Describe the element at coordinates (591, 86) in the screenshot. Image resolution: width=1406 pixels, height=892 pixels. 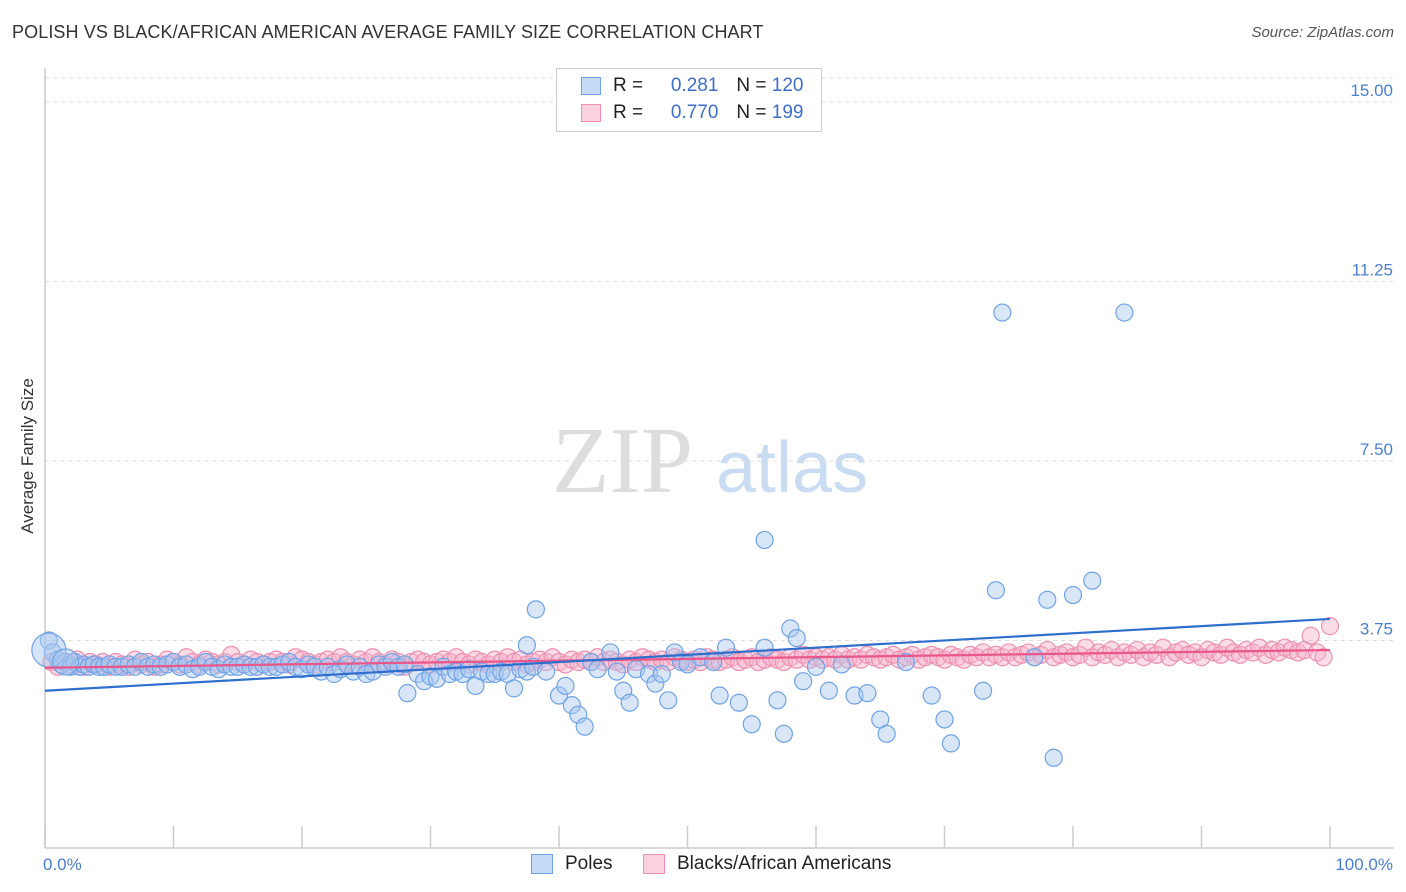
I see `poles-swatch` at that location.